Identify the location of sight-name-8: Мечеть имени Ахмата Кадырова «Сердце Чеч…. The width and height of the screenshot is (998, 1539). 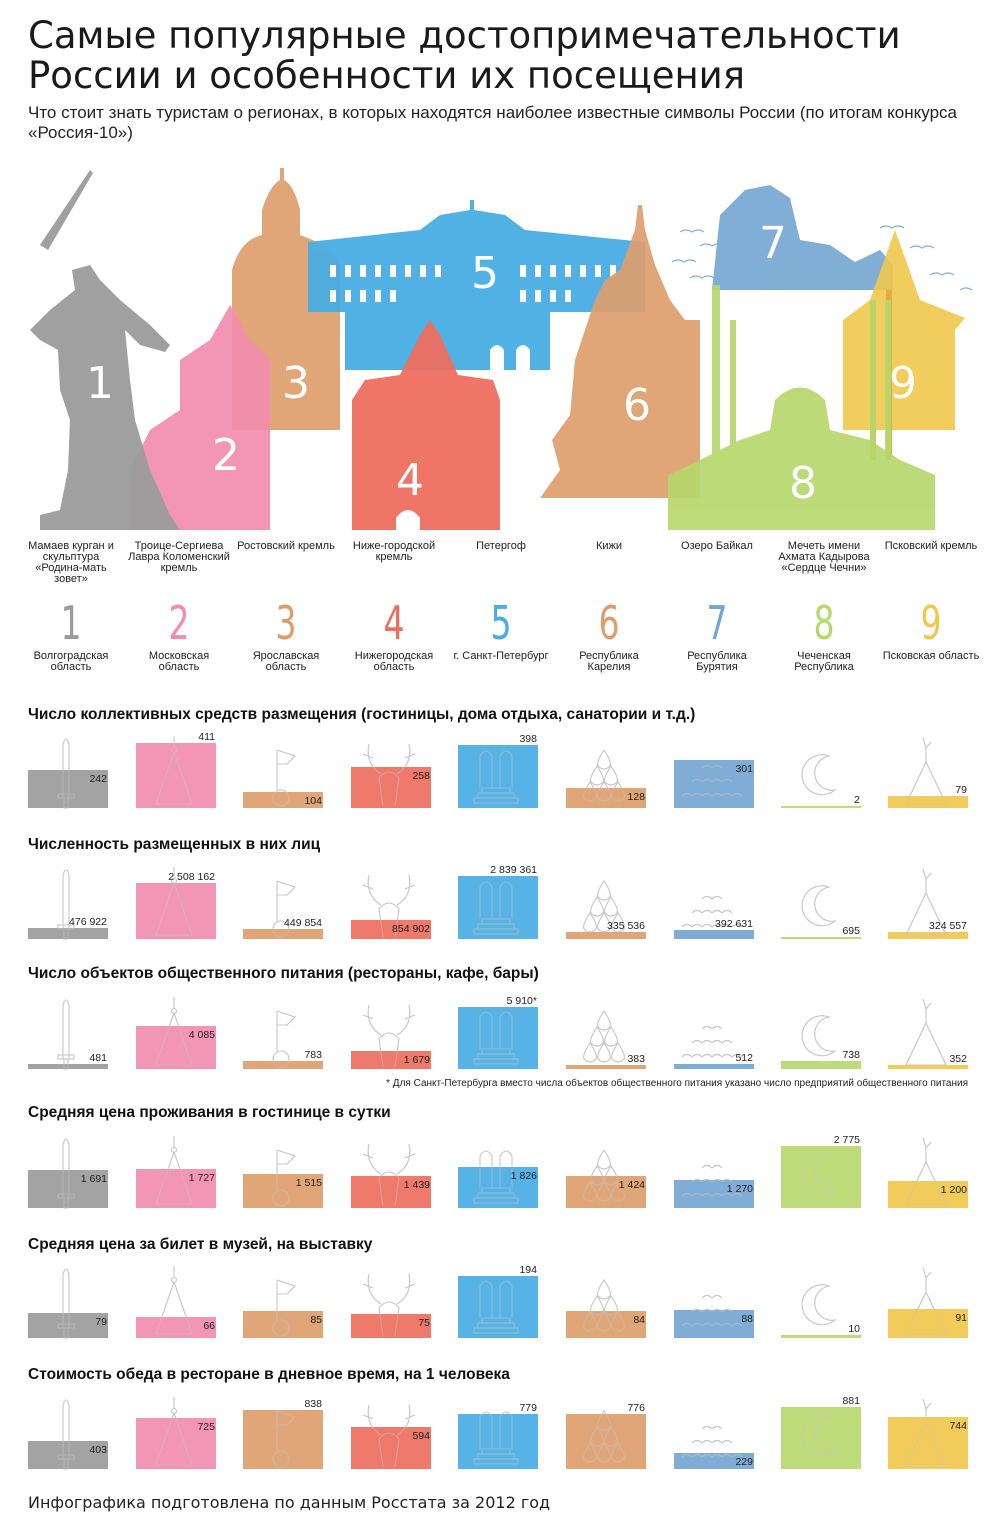
(824, 557).